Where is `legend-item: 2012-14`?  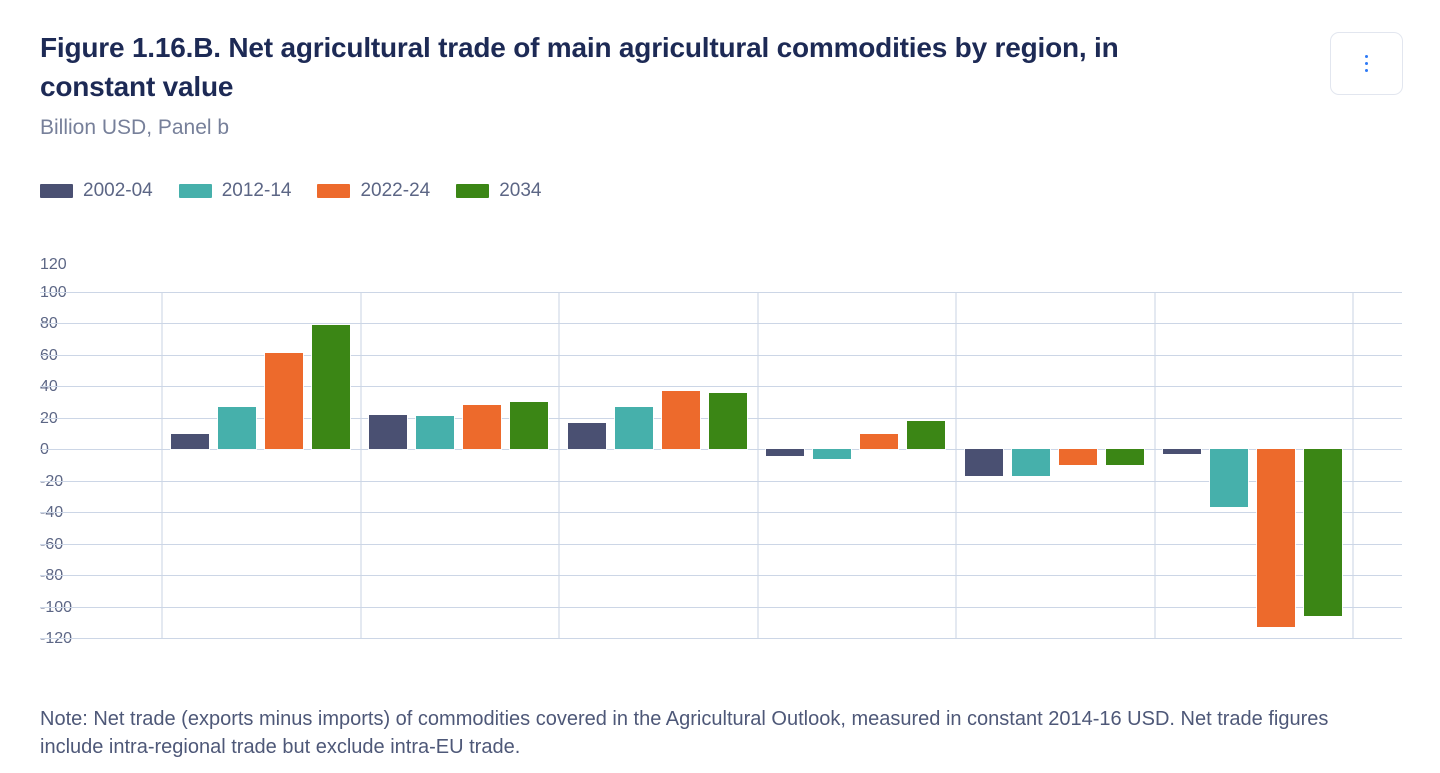 legend-item: 2012-14 is located at coordinates (235, 191).